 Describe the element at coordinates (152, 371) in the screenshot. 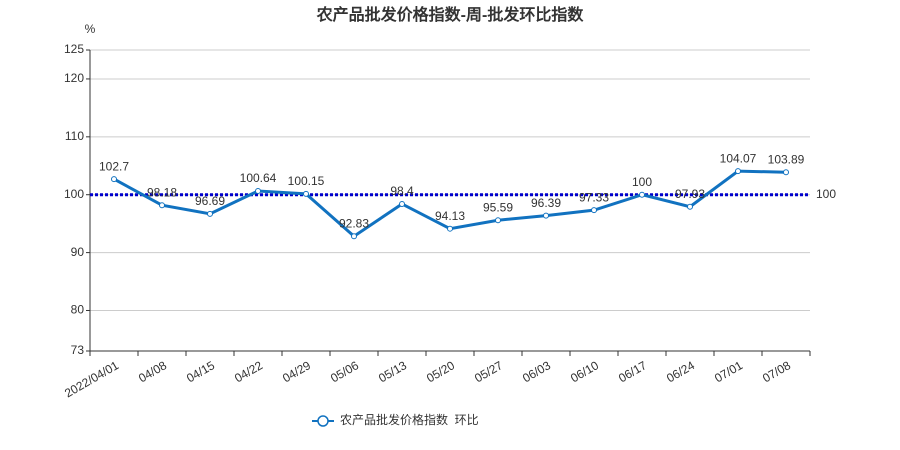

I see `x-tick-label: 04/08` at that location.